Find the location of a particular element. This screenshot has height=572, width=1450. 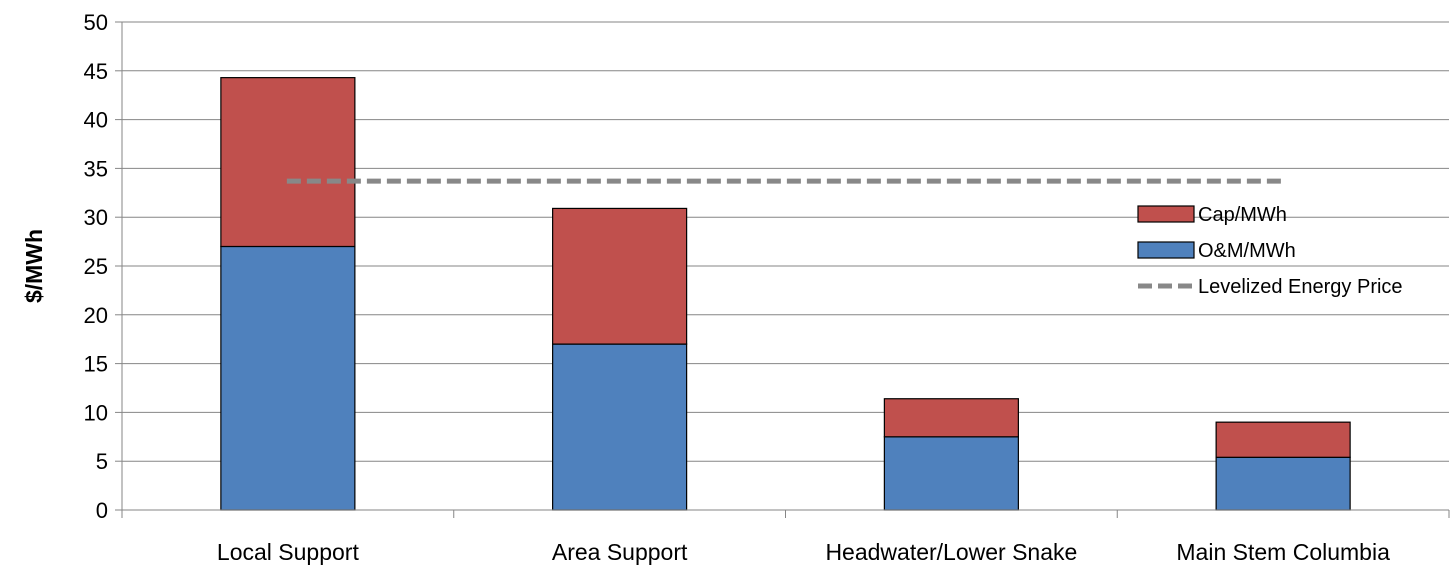

y-tick-label: 0 is located at coordinates (102, 510).